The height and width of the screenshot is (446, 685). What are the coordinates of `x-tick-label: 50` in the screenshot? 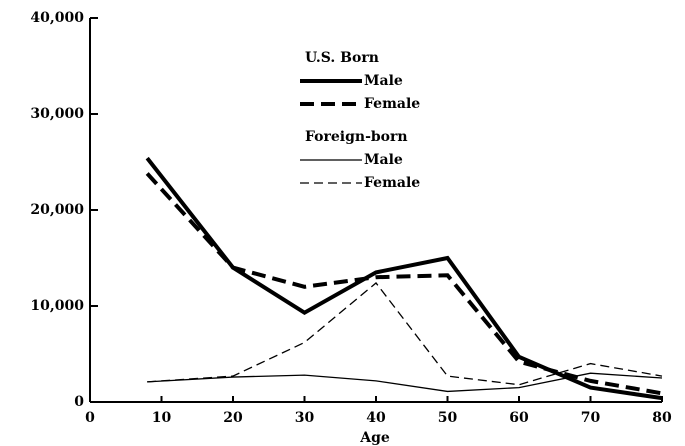 It's located at (448, 418).